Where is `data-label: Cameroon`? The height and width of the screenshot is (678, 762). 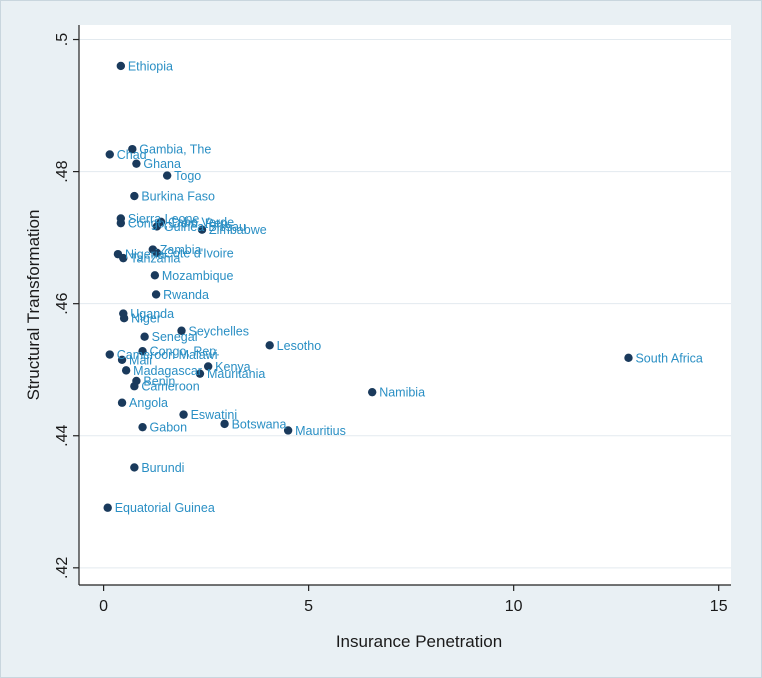
data-label: Cameroon is located at coordinates (170, 387).